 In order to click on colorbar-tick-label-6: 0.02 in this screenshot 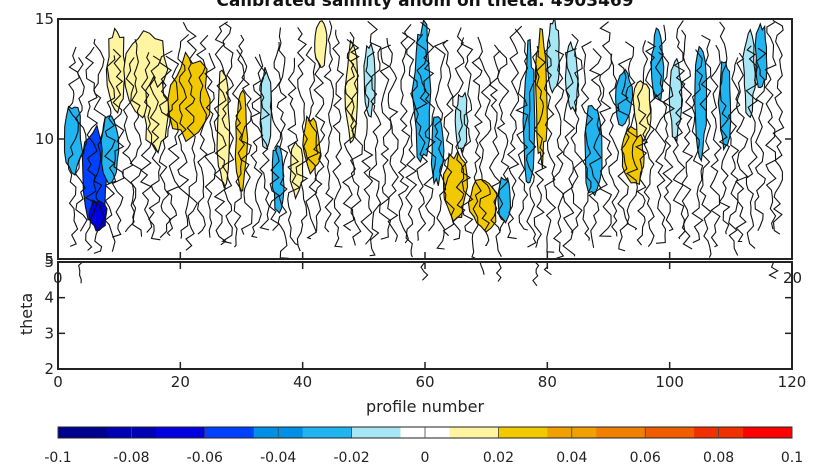, I will do `click(498, 458)`.